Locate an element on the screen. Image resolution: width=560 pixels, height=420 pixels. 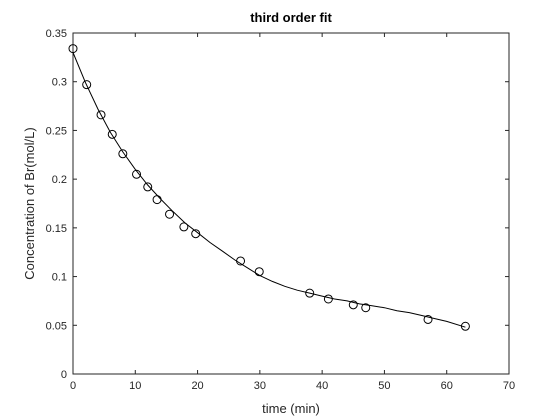
x-tick-label: 40 is located at coordinates (322, 386).